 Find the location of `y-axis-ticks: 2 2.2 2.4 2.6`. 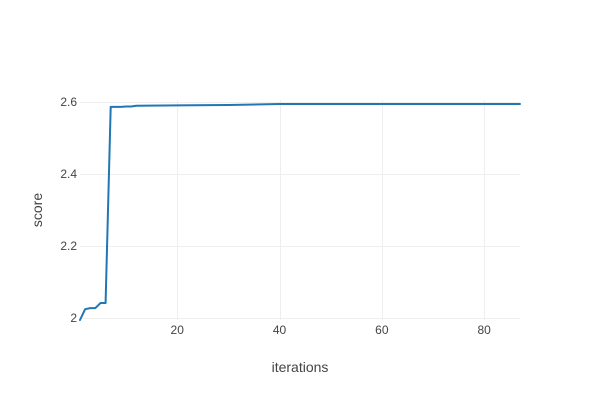

y-axis-ticks: 2 2.2 2.4 2.6 is located at coordinates (68, 210).